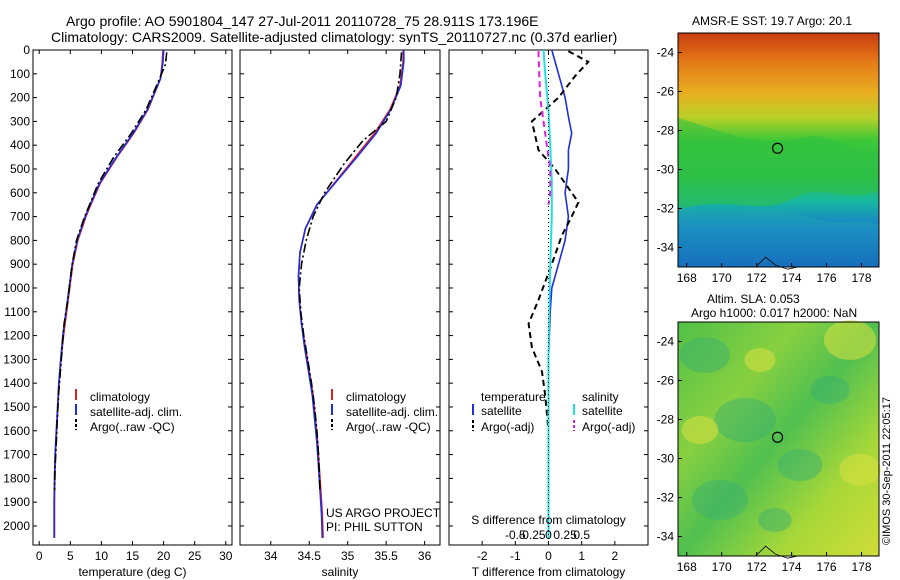  Describe the element at coordinates (515, 556) in the screenshot. I see `xtick-label: -1` at that location.